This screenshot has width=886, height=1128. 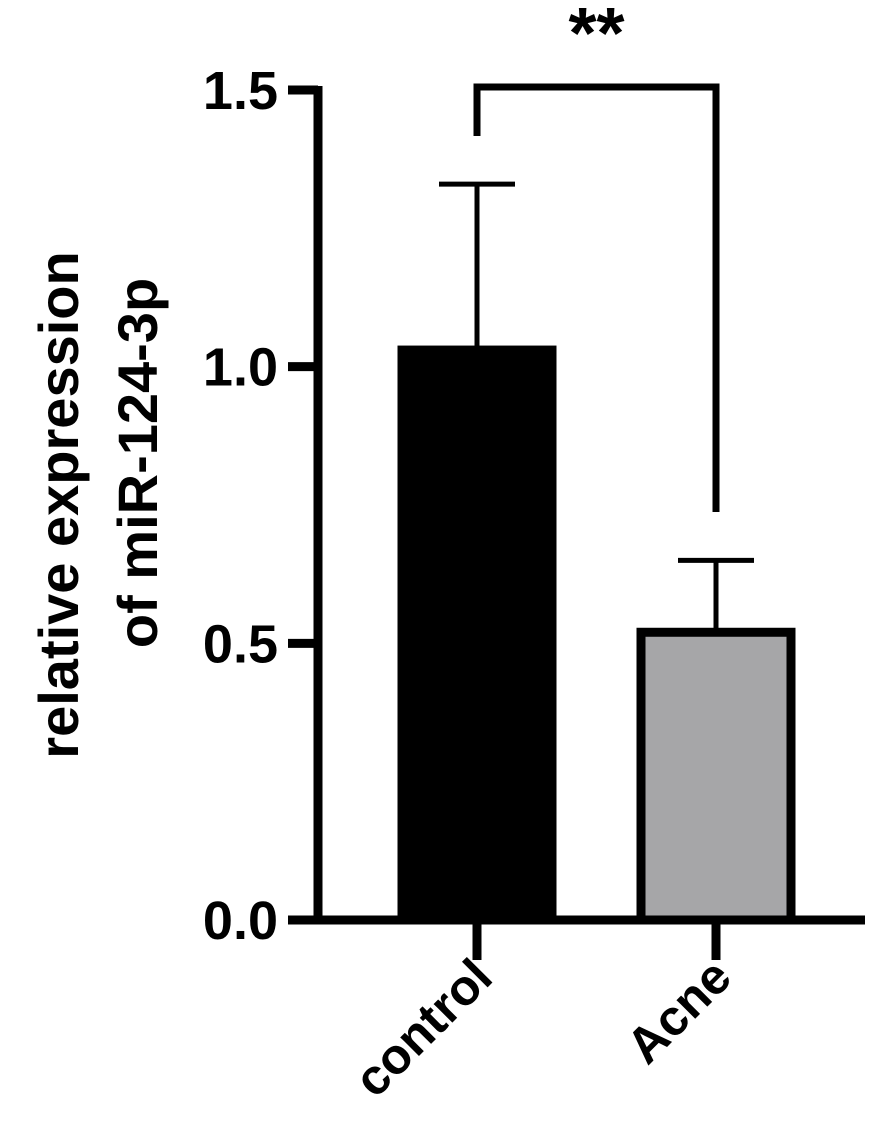 What do you see at coordinates (477, 635) in the screenshot?
I see `bar-control` at bounding box center [477, 635].